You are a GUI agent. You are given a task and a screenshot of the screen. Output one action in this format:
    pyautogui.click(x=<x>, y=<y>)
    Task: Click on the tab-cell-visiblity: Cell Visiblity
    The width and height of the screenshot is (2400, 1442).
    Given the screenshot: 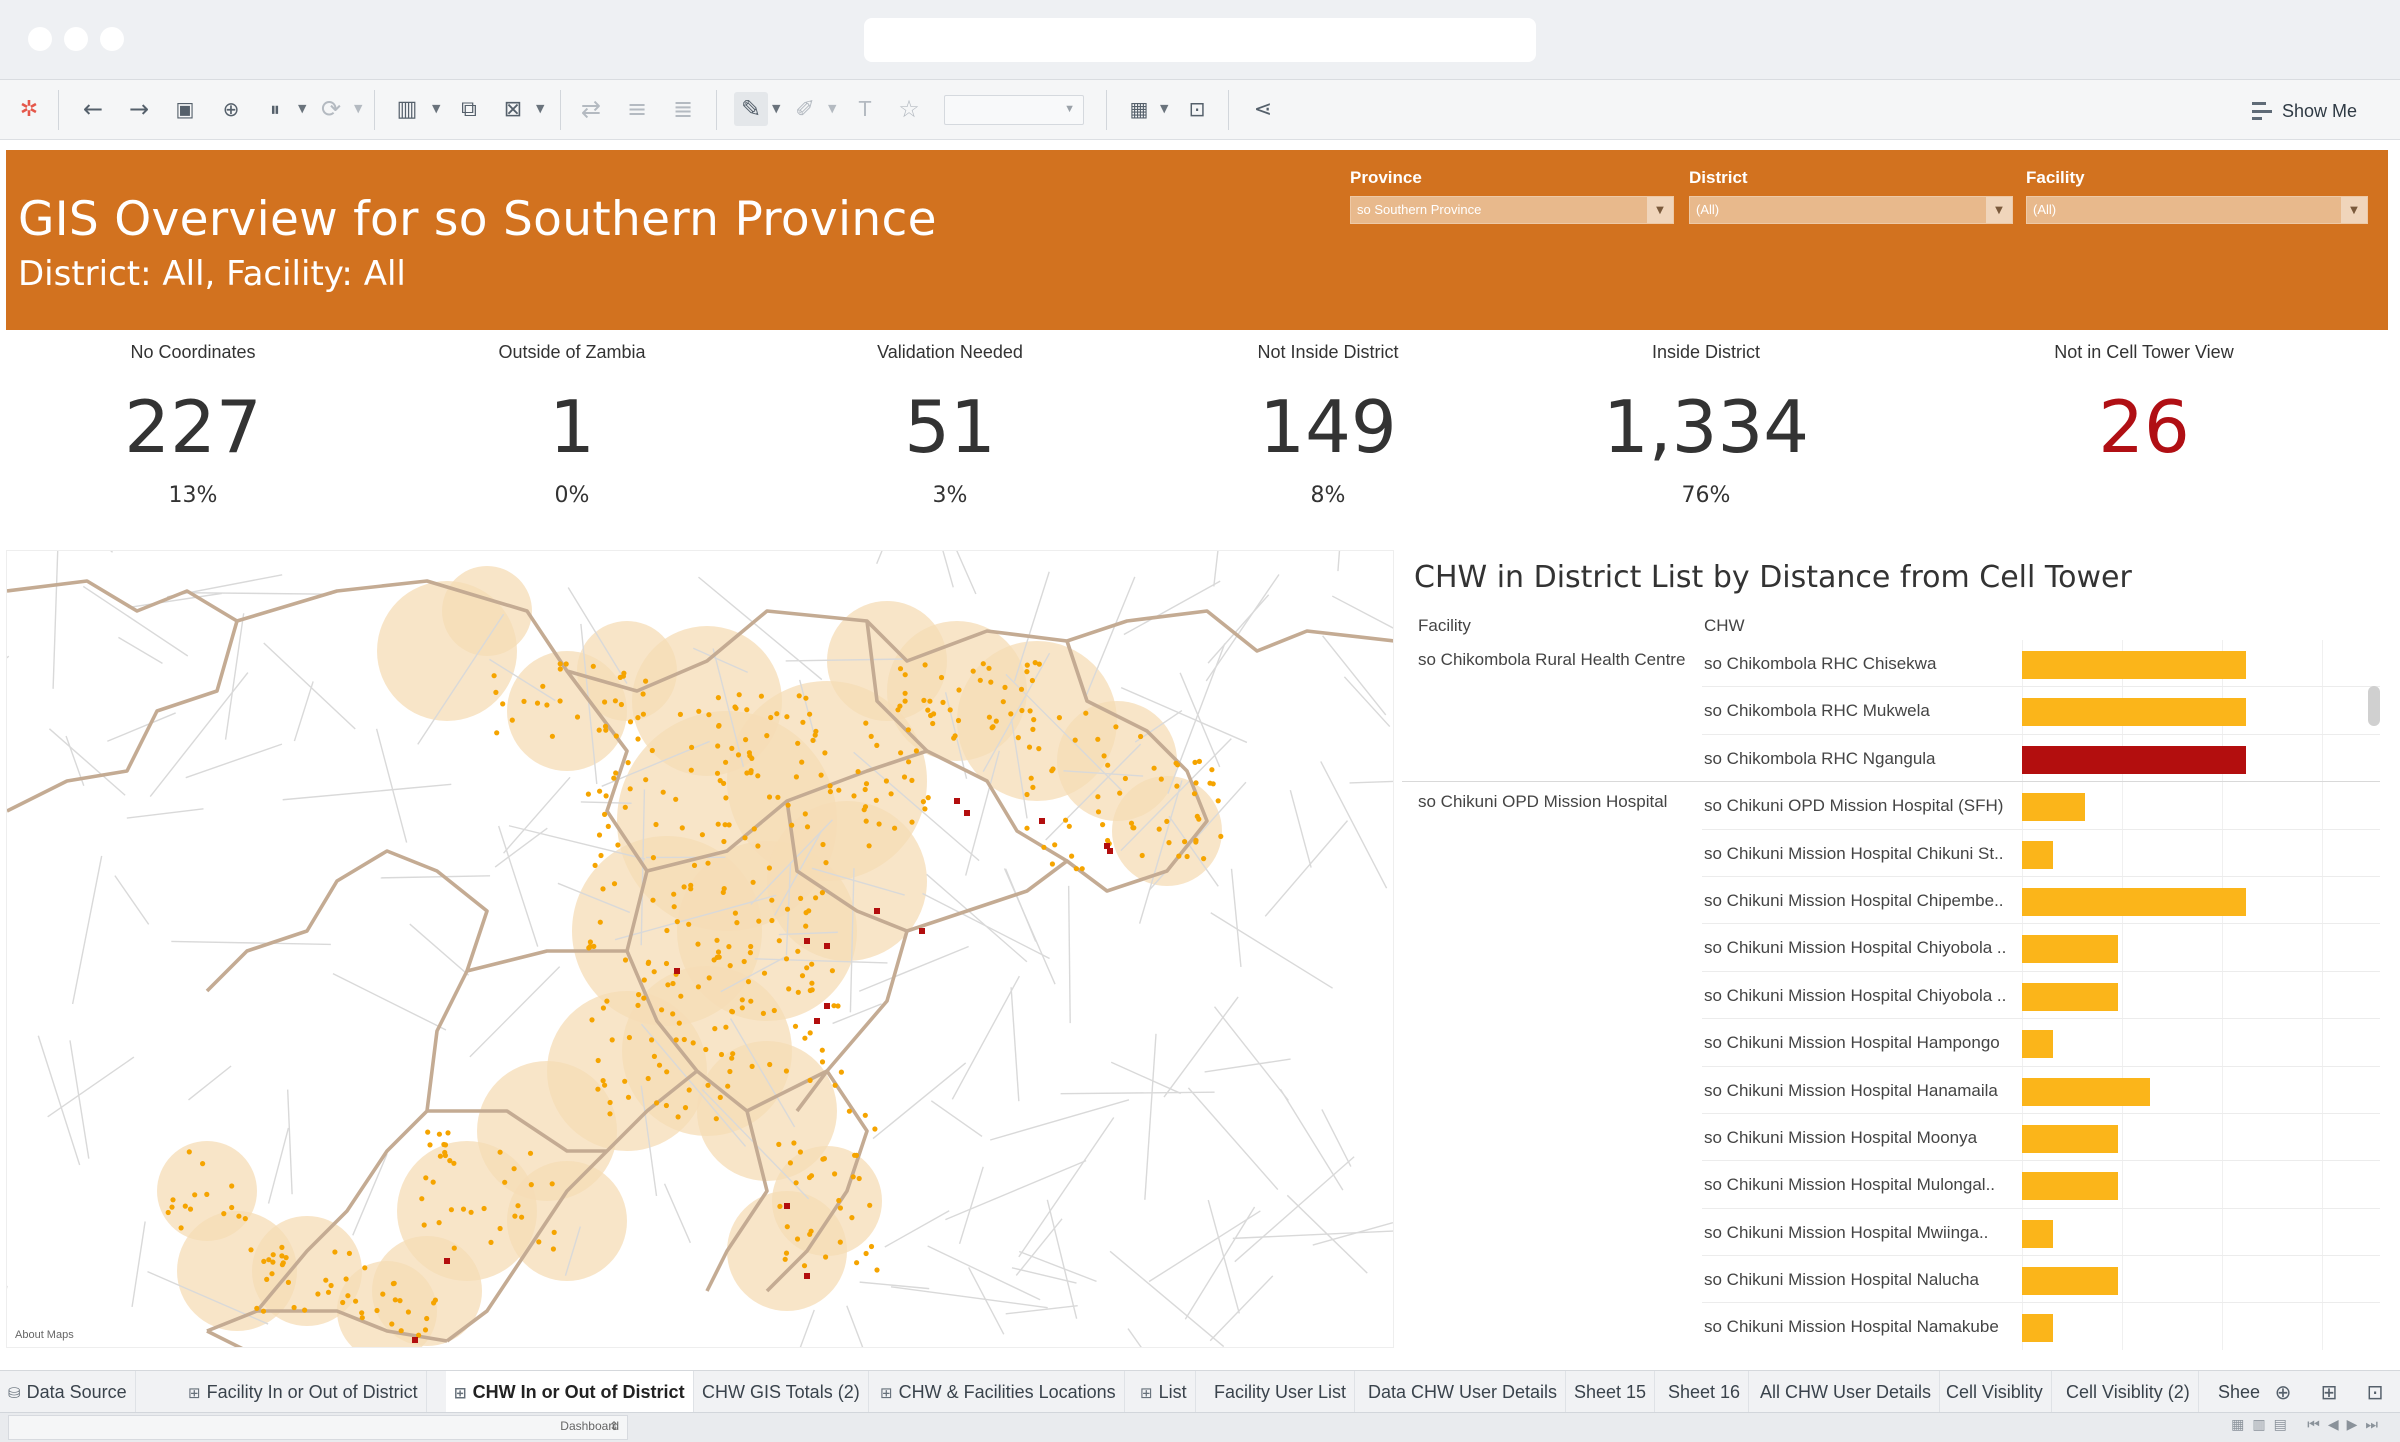 What is the action you would take?
    pyautogui.click(x=1995, y=1392)
    